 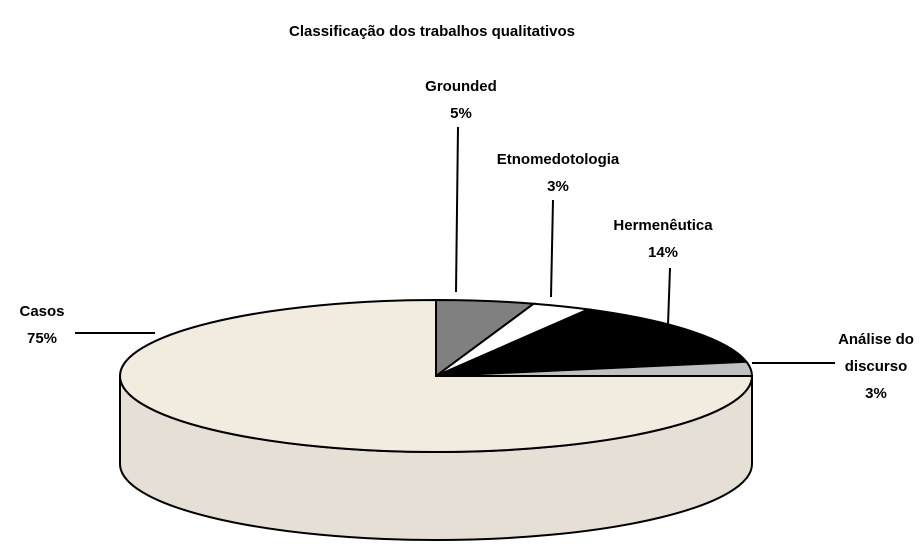 What do you see at coordinates (432, 31) in the screenshot?
I see `chart-title: Classificação dos trabalhos qualitativos` at bounding box center [432, 31].